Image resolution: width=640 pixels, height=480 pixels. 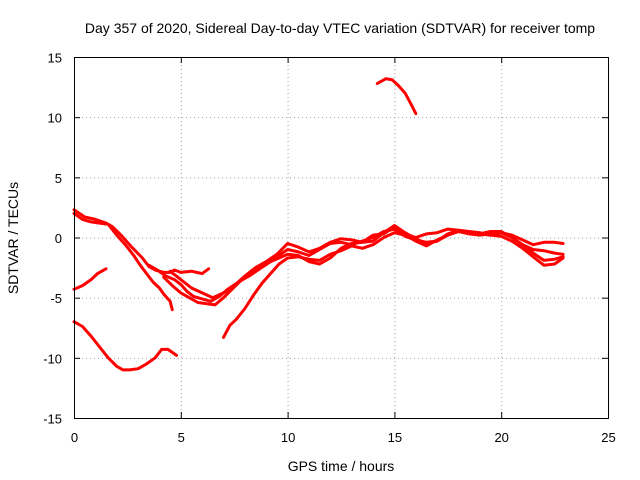 What do you see at coordinates (288, 437) in the screenshot?
I see `x-tick-label: 10` at bounding box center [288, 437].